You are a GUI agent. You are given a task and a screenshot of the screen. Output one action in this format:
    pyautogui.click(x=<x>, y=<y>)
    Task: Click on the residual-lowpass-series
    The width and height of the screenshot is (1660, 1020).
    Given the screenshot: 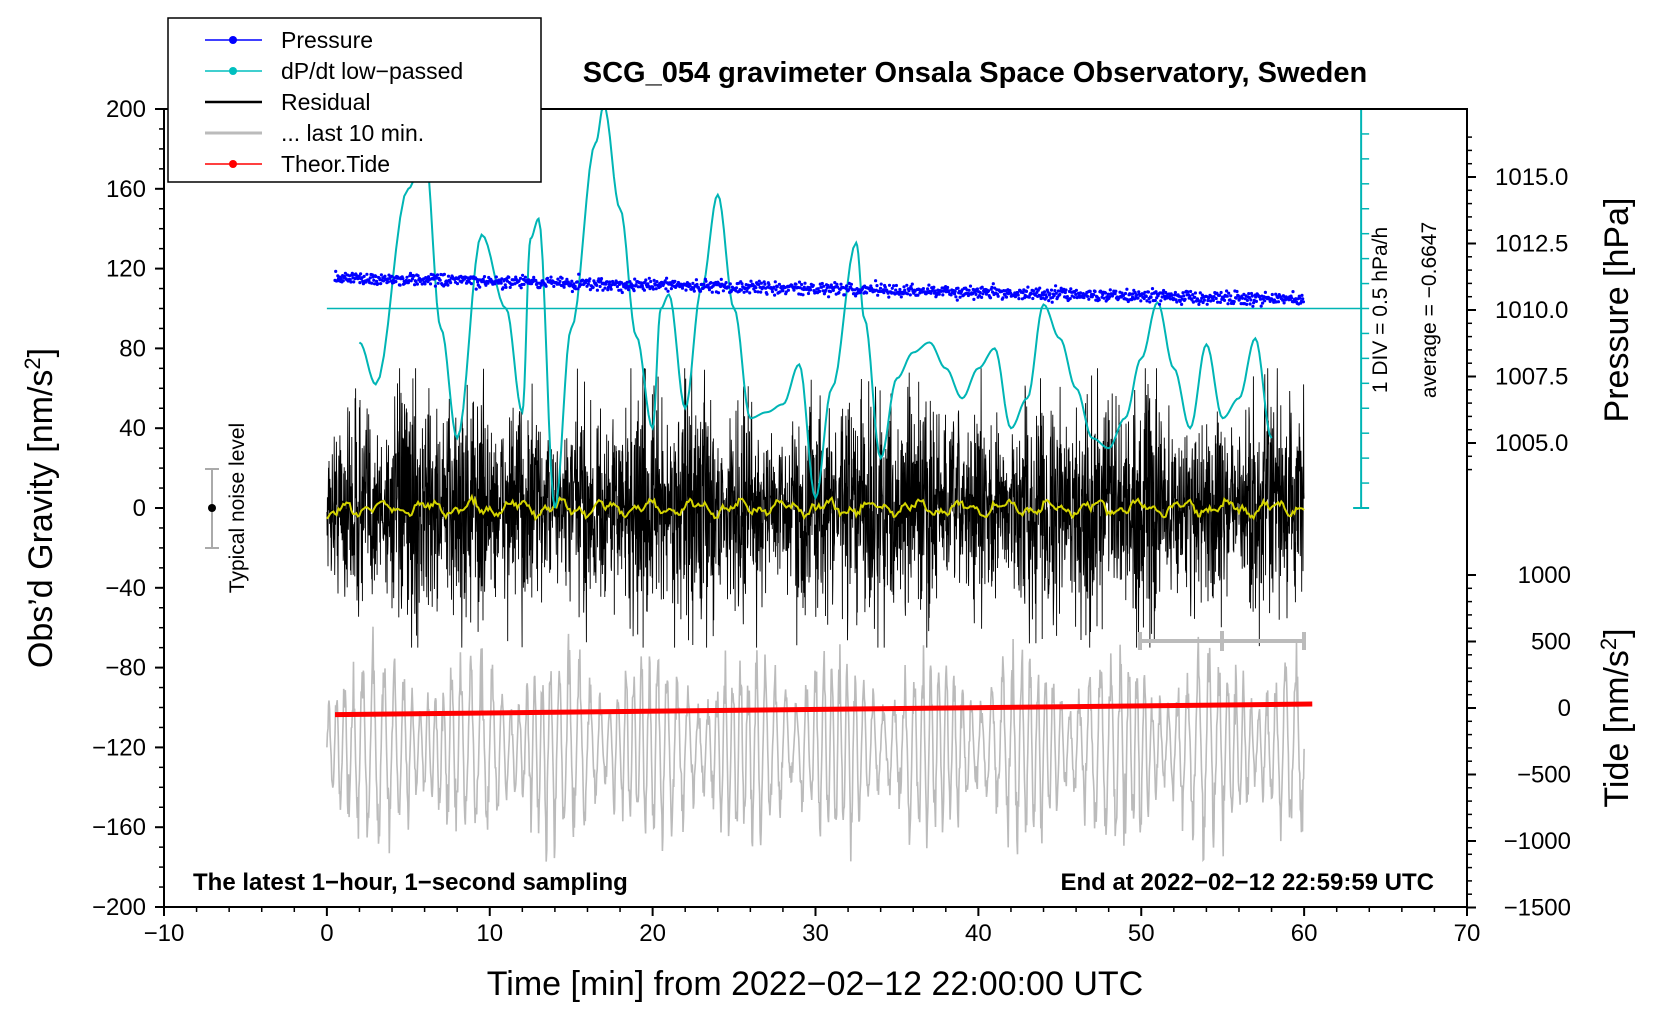 What is the action you would take?
    pyautogui.click(x=815, y=507)
    